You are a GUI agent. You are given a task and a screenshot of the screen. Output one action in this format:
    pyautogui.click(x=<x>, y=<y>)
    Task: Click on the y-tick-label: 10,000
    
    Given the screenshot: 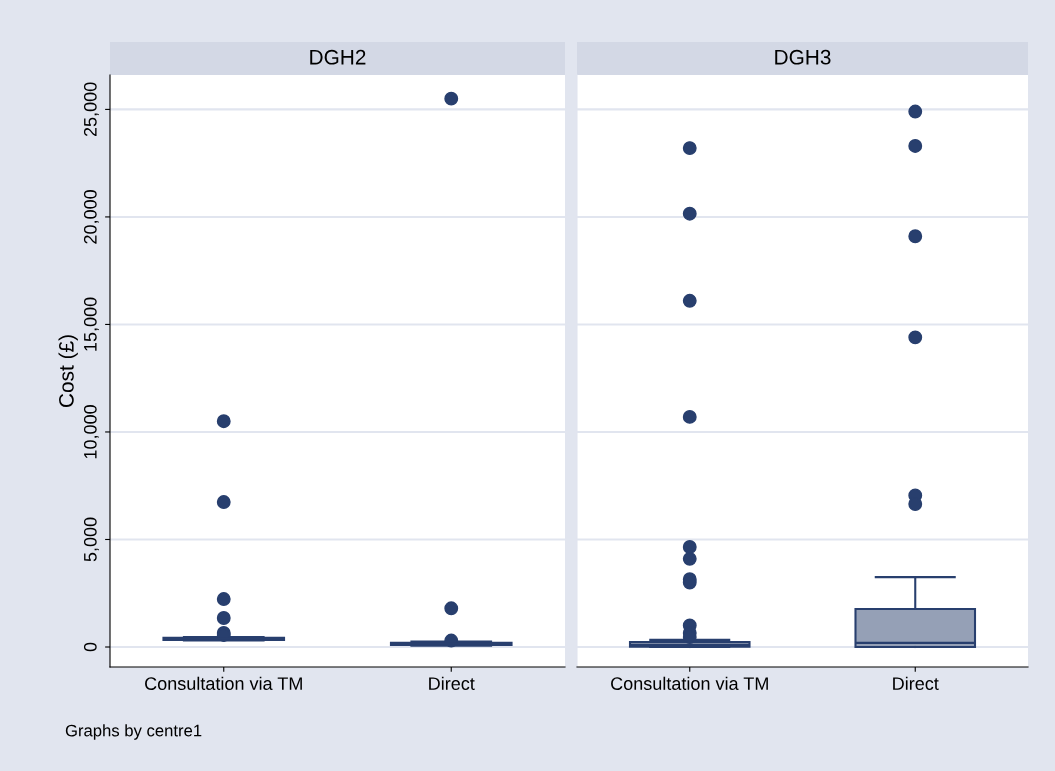 What is the action you would take?
    pyautogui.click(x=91, y=432)
    